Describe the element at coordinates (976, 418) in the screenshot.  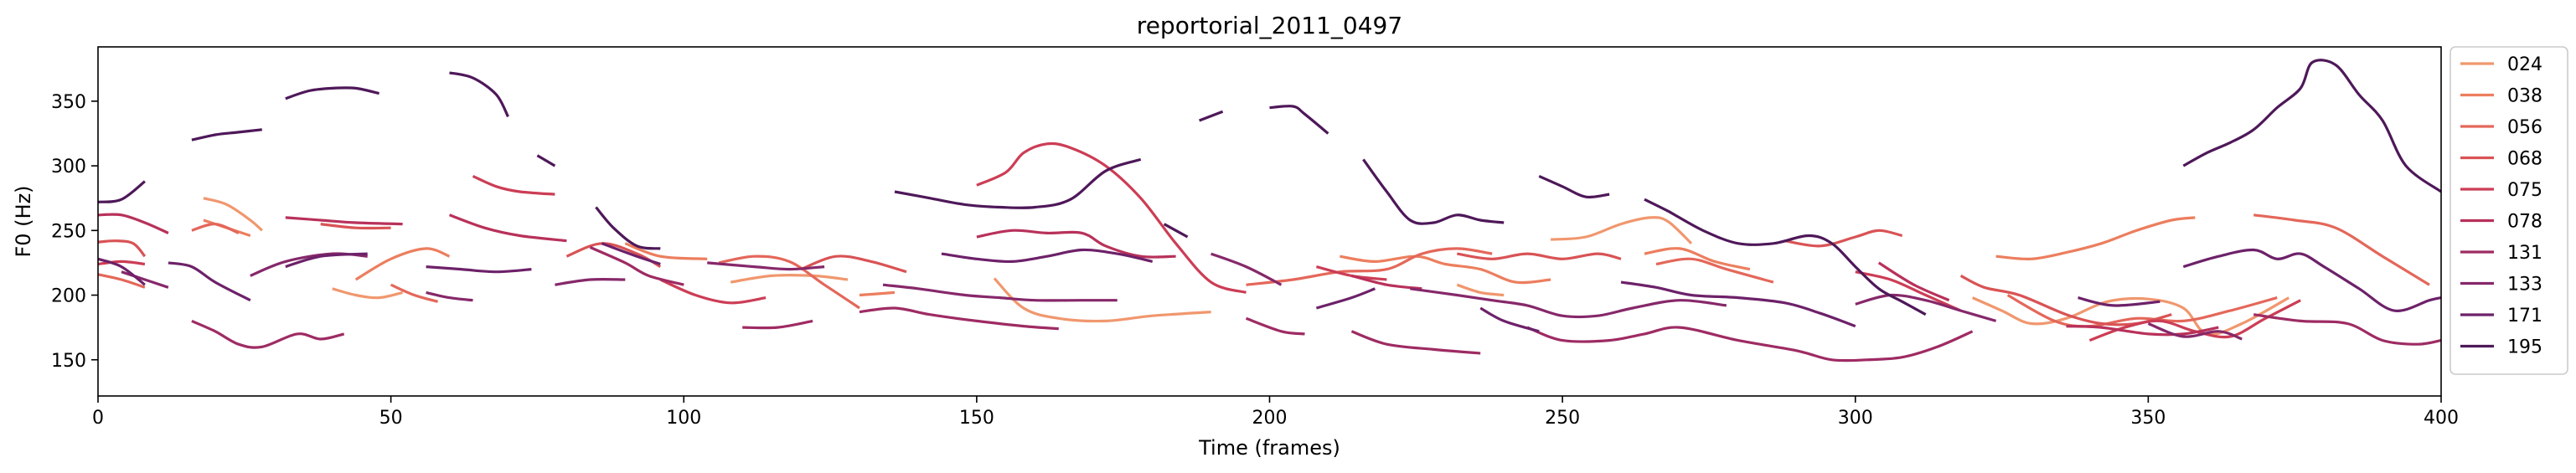
I see `x-tick-label: 150` at that location.